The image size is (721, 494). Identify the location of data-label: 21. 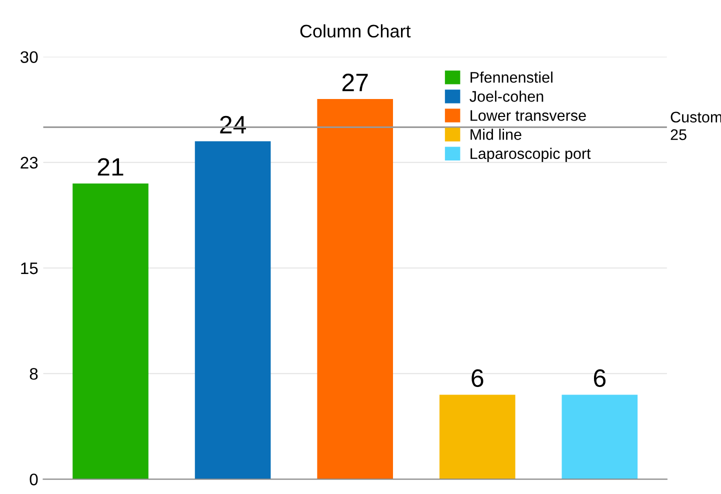
(111, 167).